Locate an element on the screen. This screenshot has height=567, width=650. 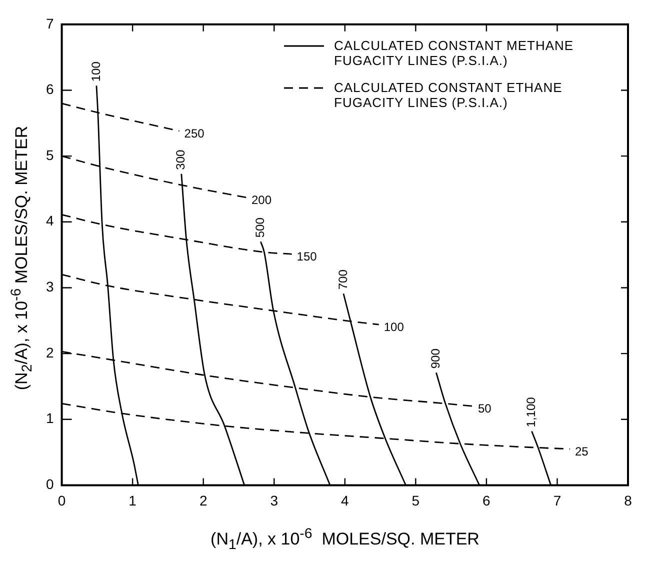
x-tick-label: 6 is located at coordinates (486, 500).